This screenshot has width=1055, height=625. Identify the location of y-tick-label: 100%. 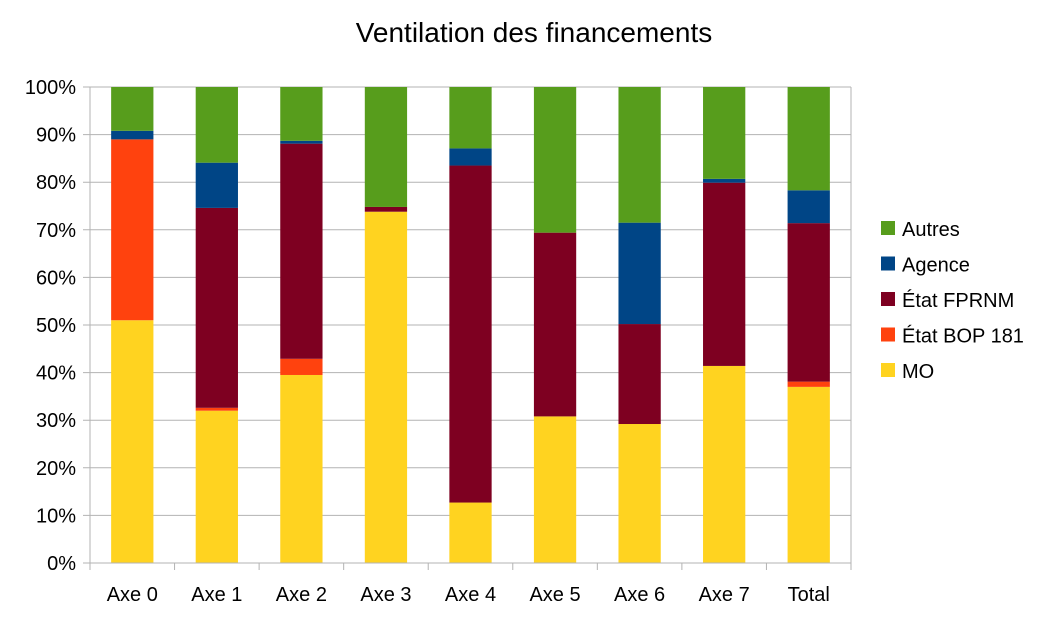
(50, 88).